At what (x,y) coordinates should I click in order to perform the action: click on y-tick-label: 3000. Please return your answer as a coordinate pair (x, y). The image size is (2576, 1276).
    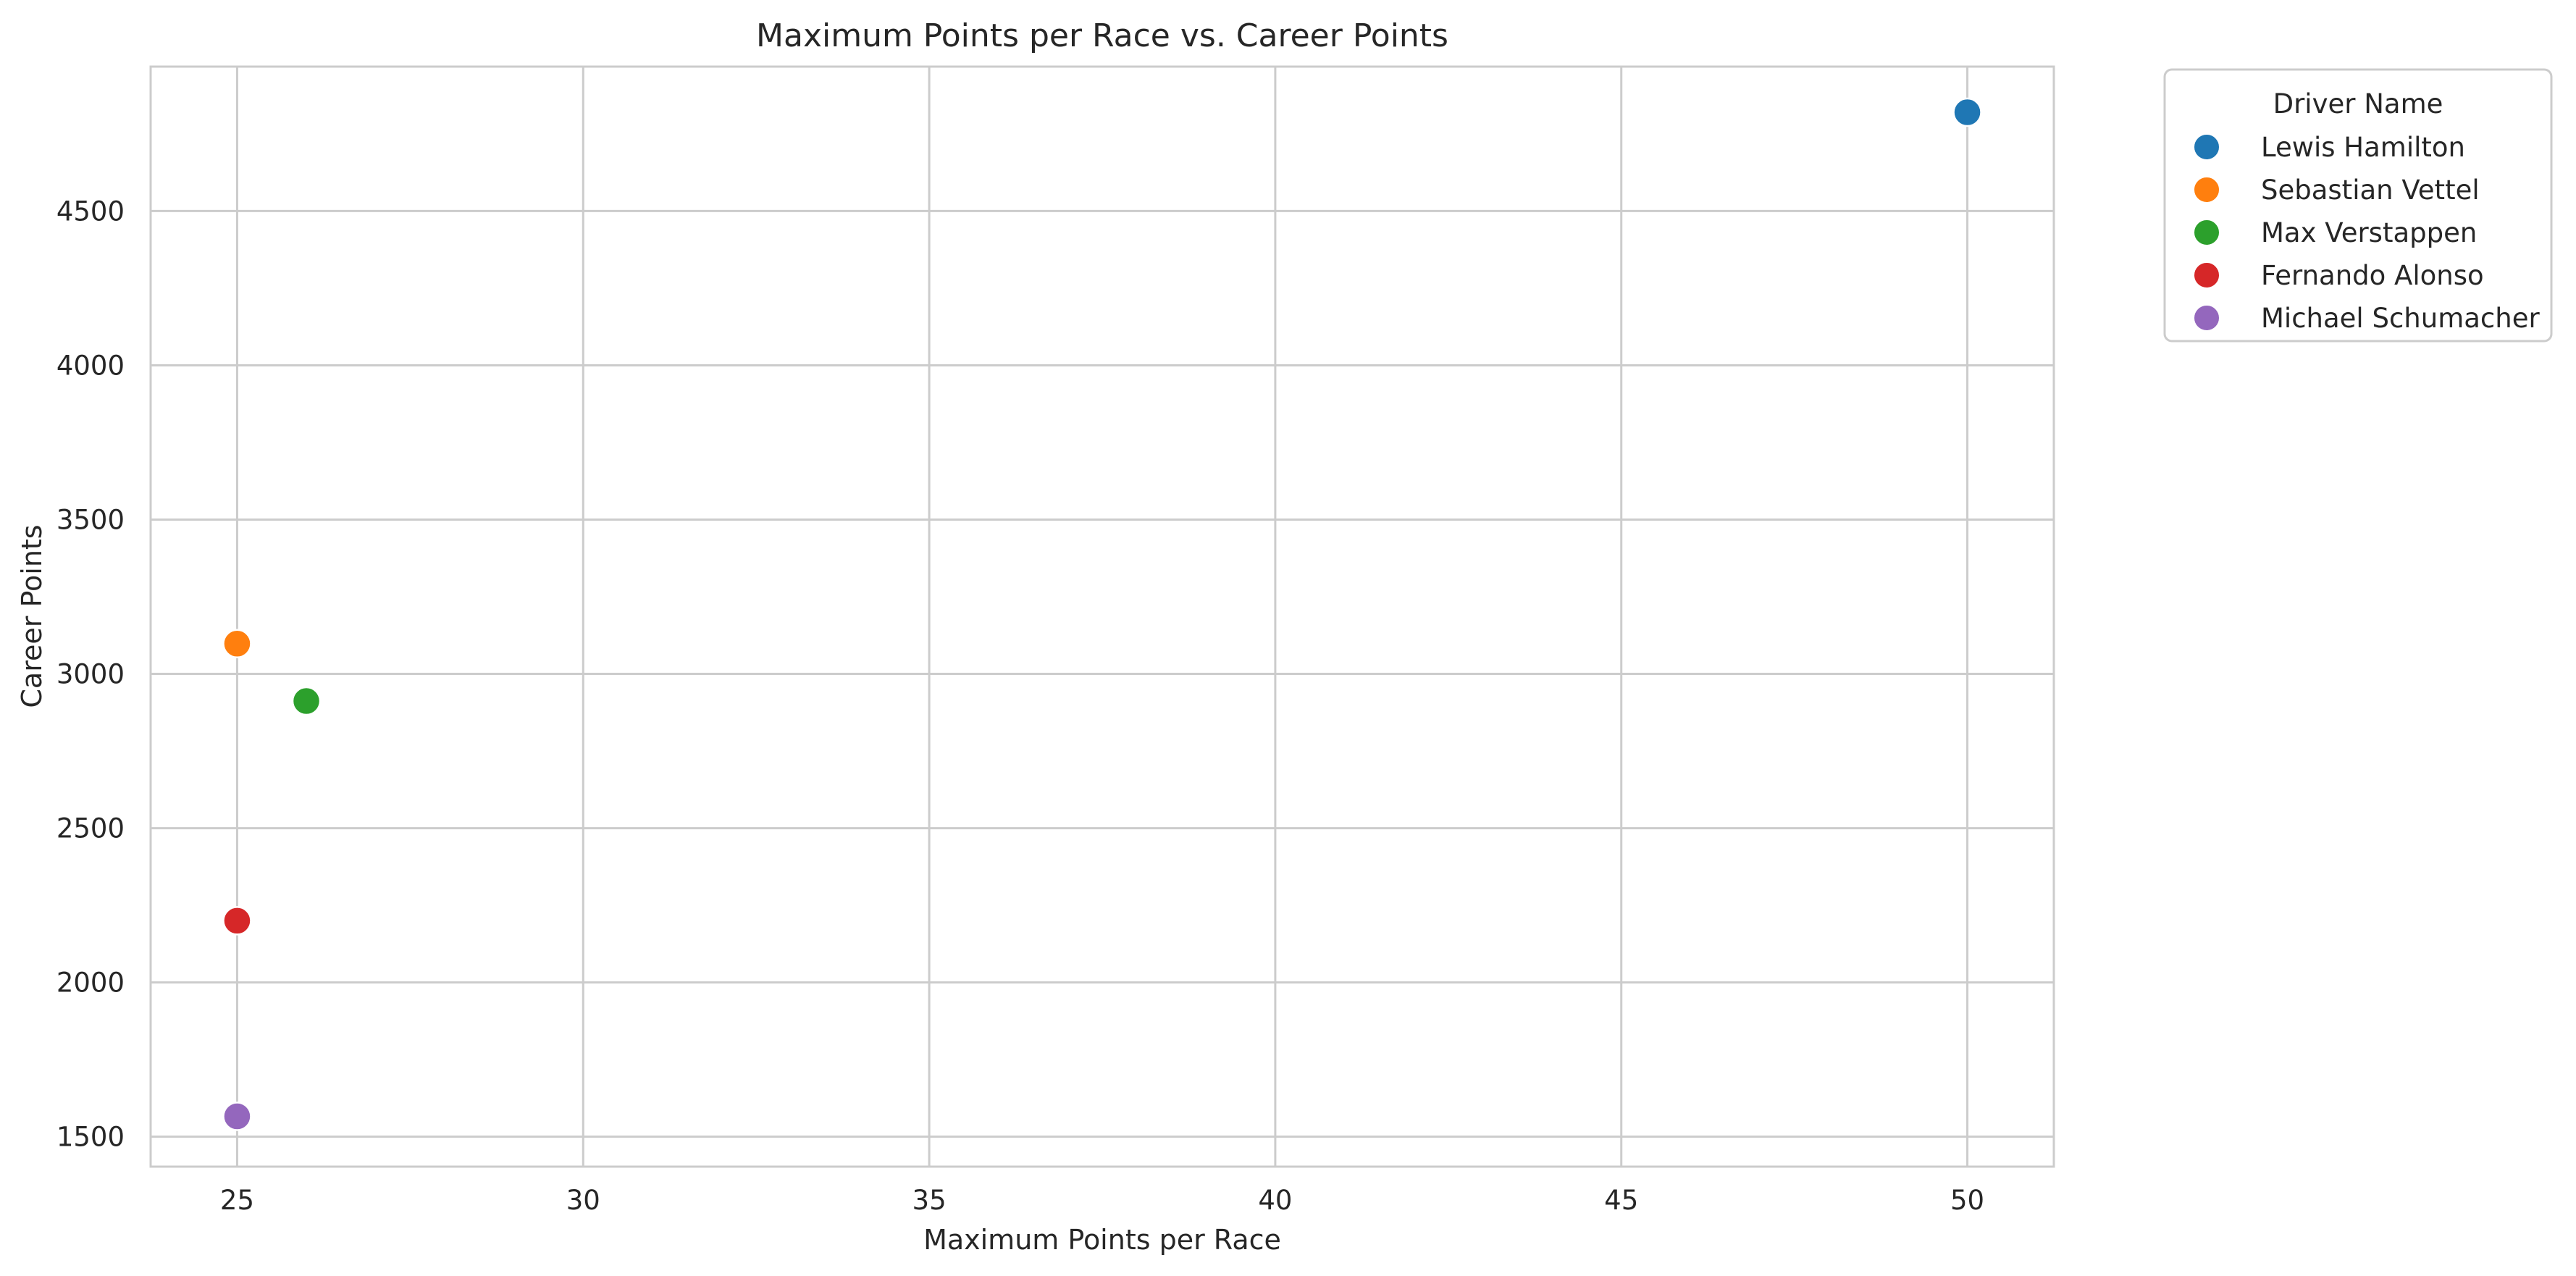
    Looking at the image, I should click on (90, 675).